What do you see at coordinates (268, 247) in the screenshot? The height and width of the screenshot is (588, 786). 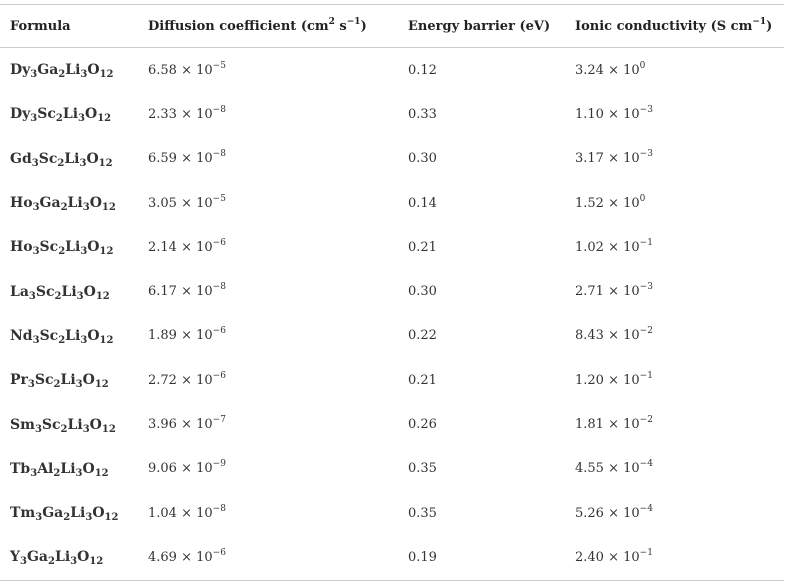 I see `table-cell: 2.14 × 10−6` at bounding box center [268, 247].